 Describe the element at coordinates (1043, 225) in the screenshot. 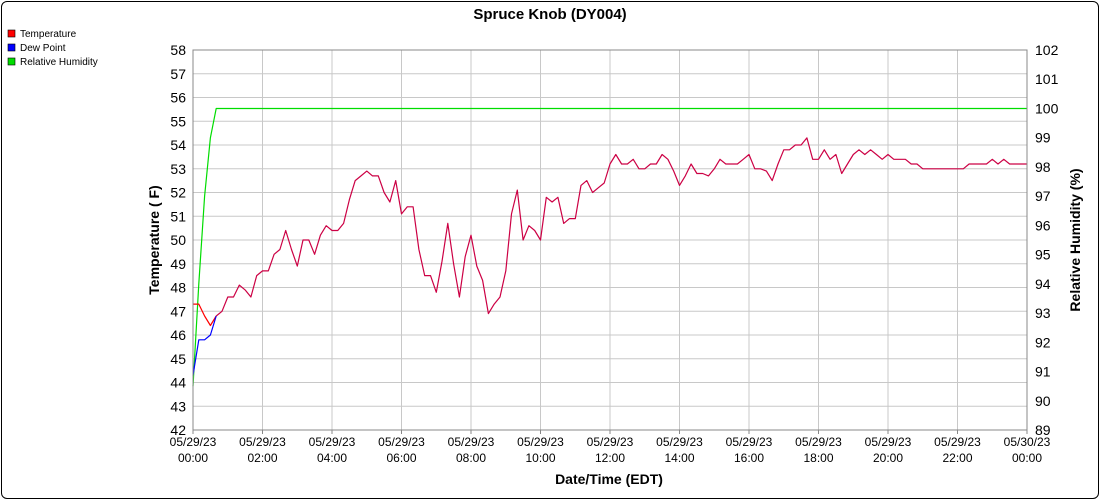

I see `y2-tick-label: 96` at that location.